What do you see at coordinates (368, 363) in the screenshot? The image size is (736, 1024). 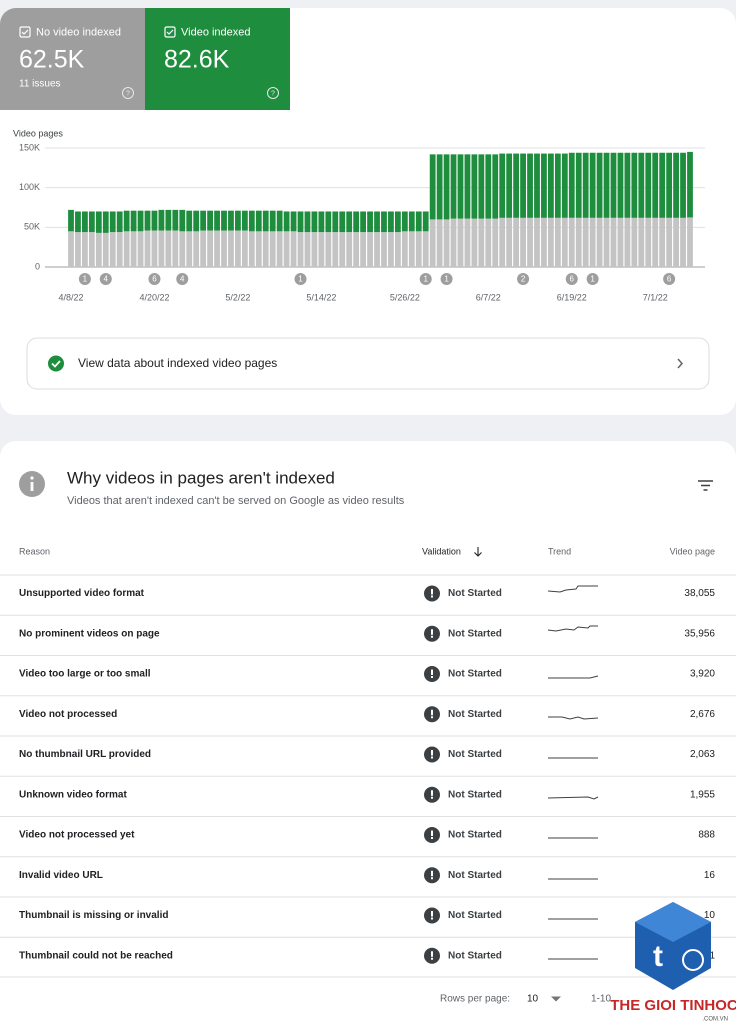 I see `link-box` at bounding box center [368, 363].